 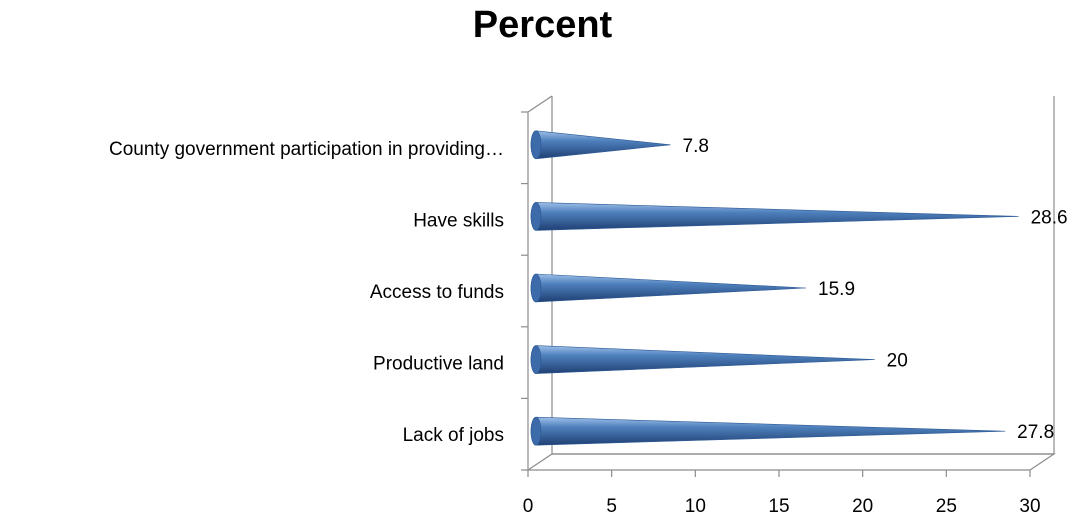 I want to click on x-tick-label: 15, so click(x=778, y=506).